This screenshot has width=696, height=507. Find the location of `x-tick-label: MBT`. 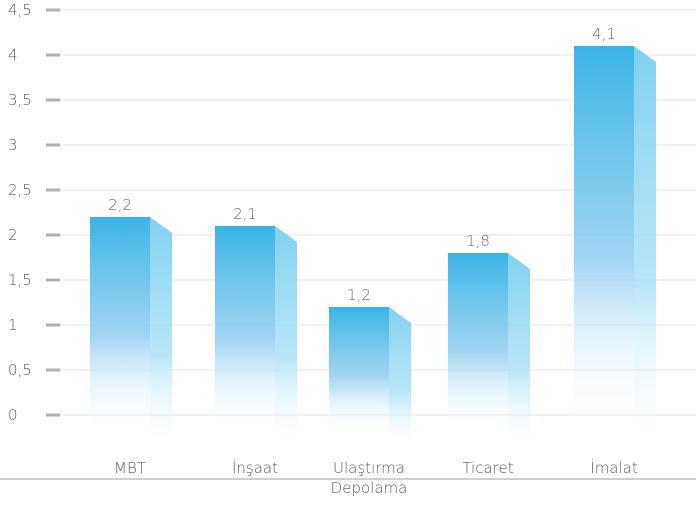

x-tick-label: MBT is located at coordinates (130, 468).